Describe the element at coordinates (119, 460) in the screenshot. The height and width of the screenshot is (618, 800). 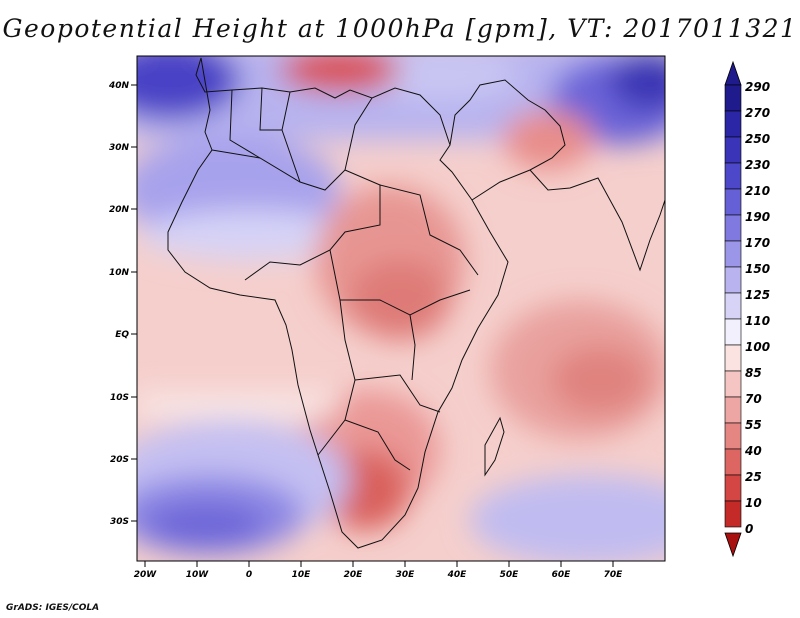
I see `lat-label: 20S` at that location.